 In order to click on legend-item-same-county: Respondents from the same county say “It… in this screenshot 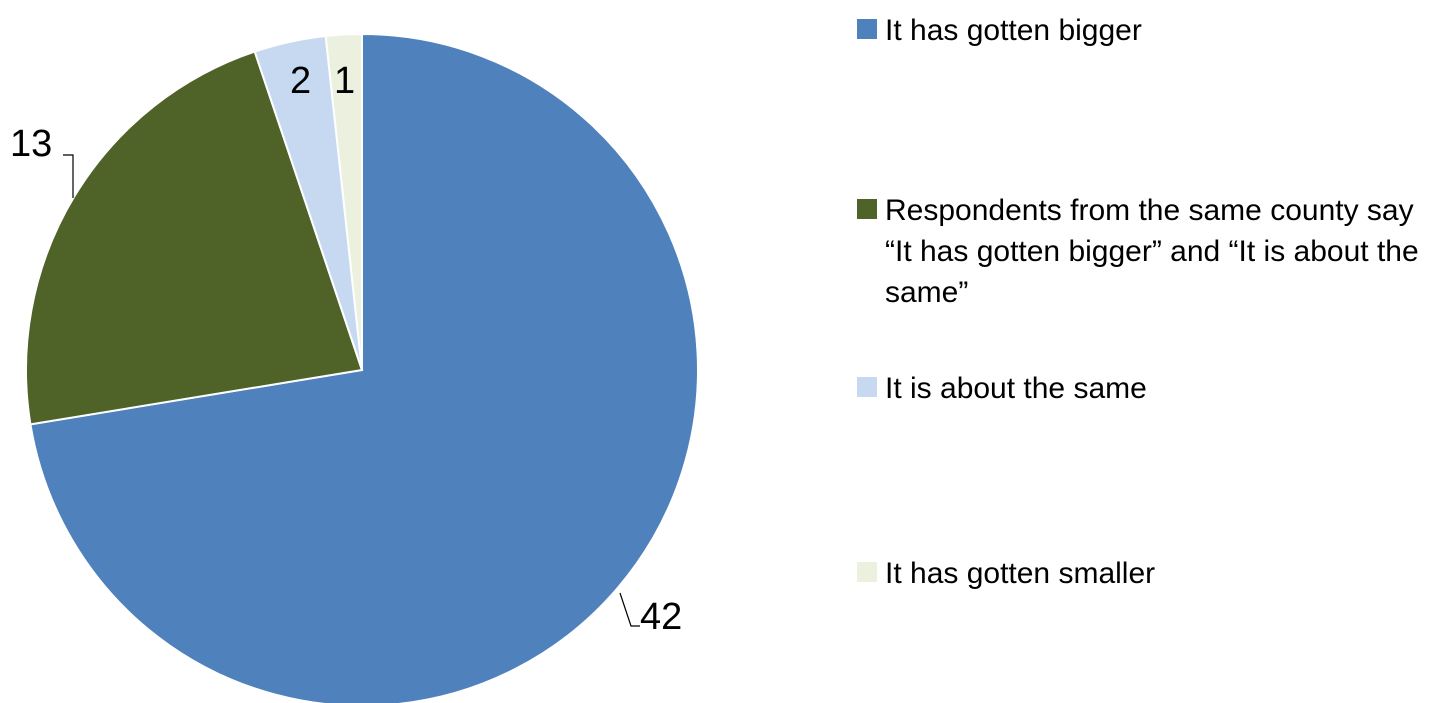, I will do `click(1143, 251)`.